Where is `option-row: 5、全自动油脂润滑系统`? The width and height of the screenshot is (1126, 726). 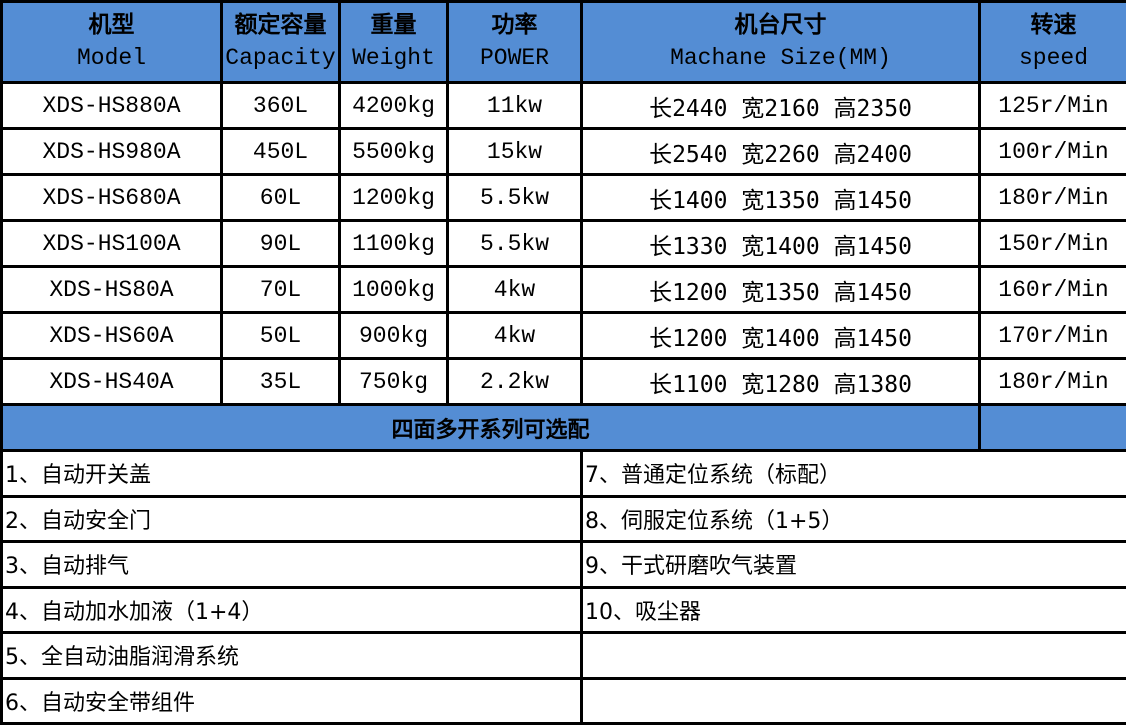 option-row: 5、全自动油脂润滑系统 is located at coordinates (563, 655).